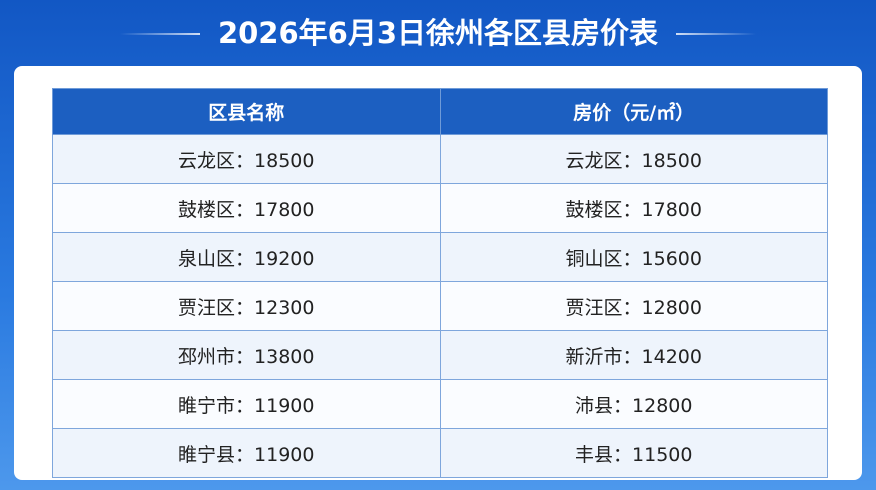 The image size is (876, 490). Describe the element at coordinates (633, 355) in the screenshot. I see `table-cell: 新沂市：14200` at that location.